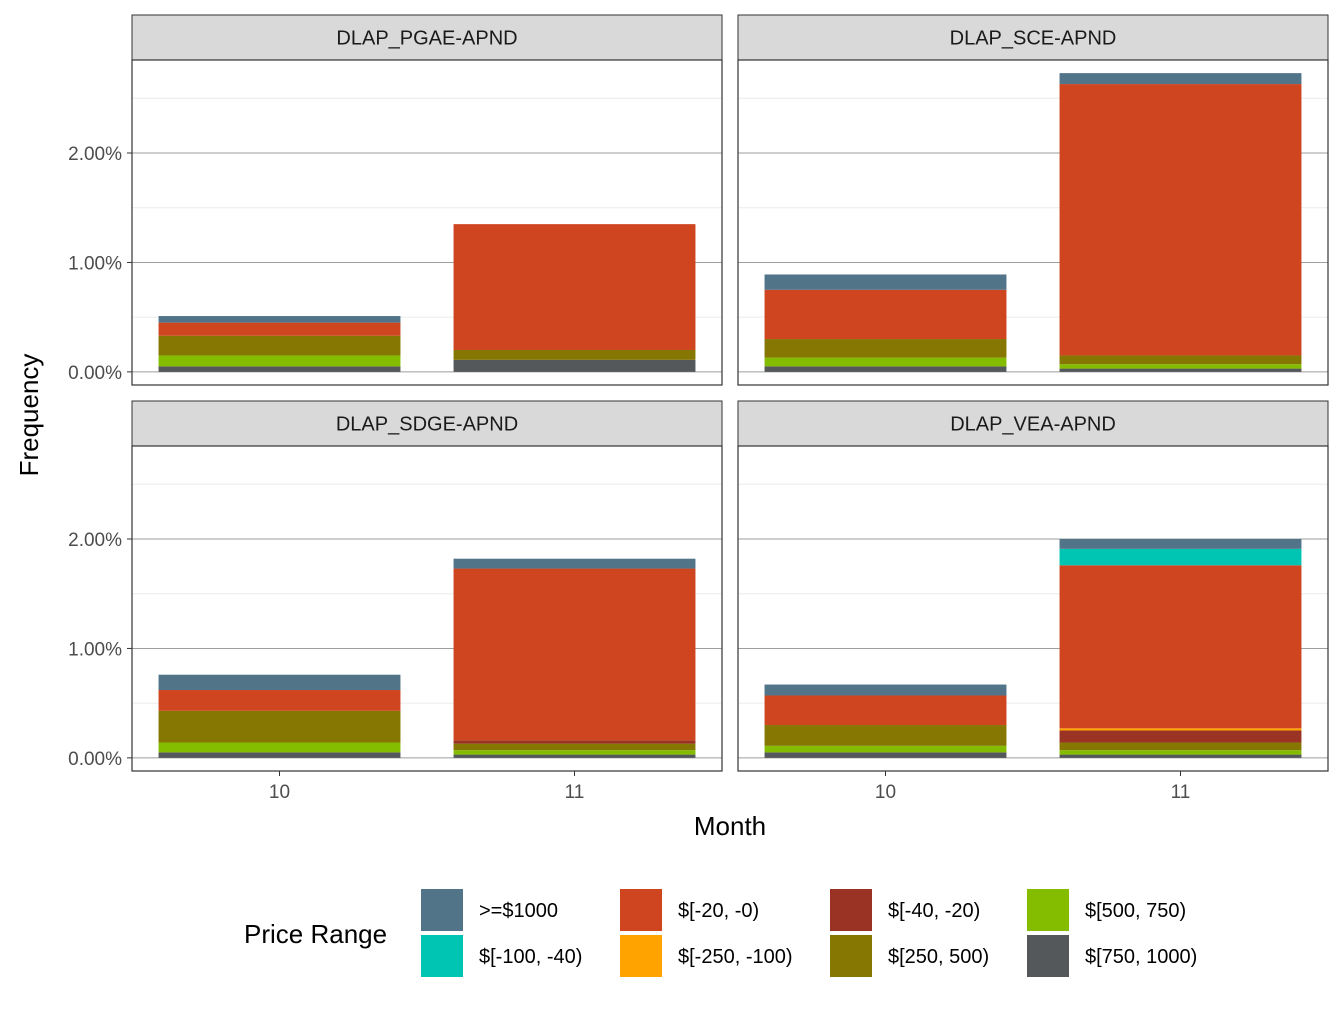 The width and height of the screenshot is (1344, 1013). I want to click on legend-label-ge1000: >=$1000, so click(518, 911).